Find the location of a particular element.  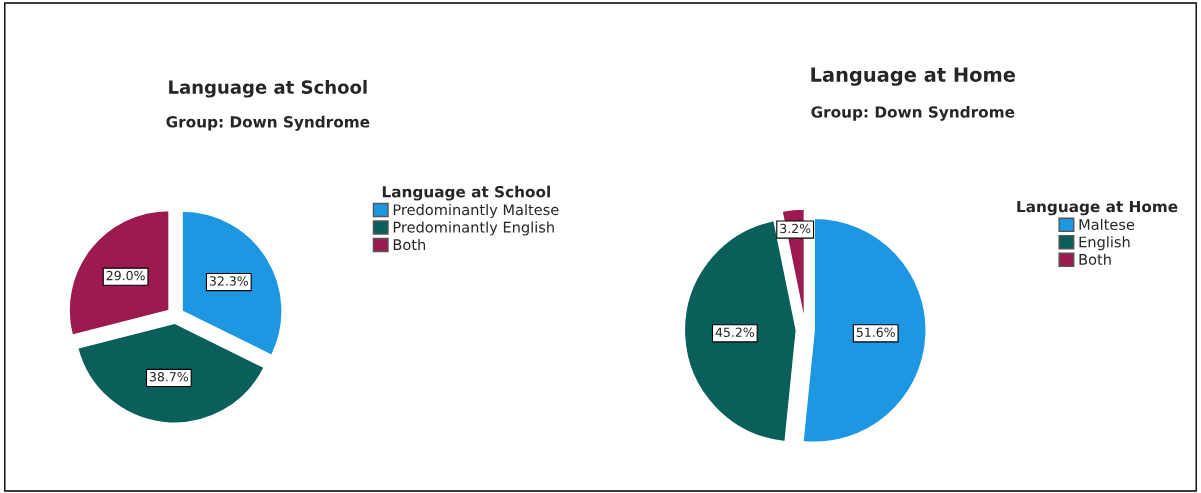

data-label: 38.7% is located at coordinates (168, 377).